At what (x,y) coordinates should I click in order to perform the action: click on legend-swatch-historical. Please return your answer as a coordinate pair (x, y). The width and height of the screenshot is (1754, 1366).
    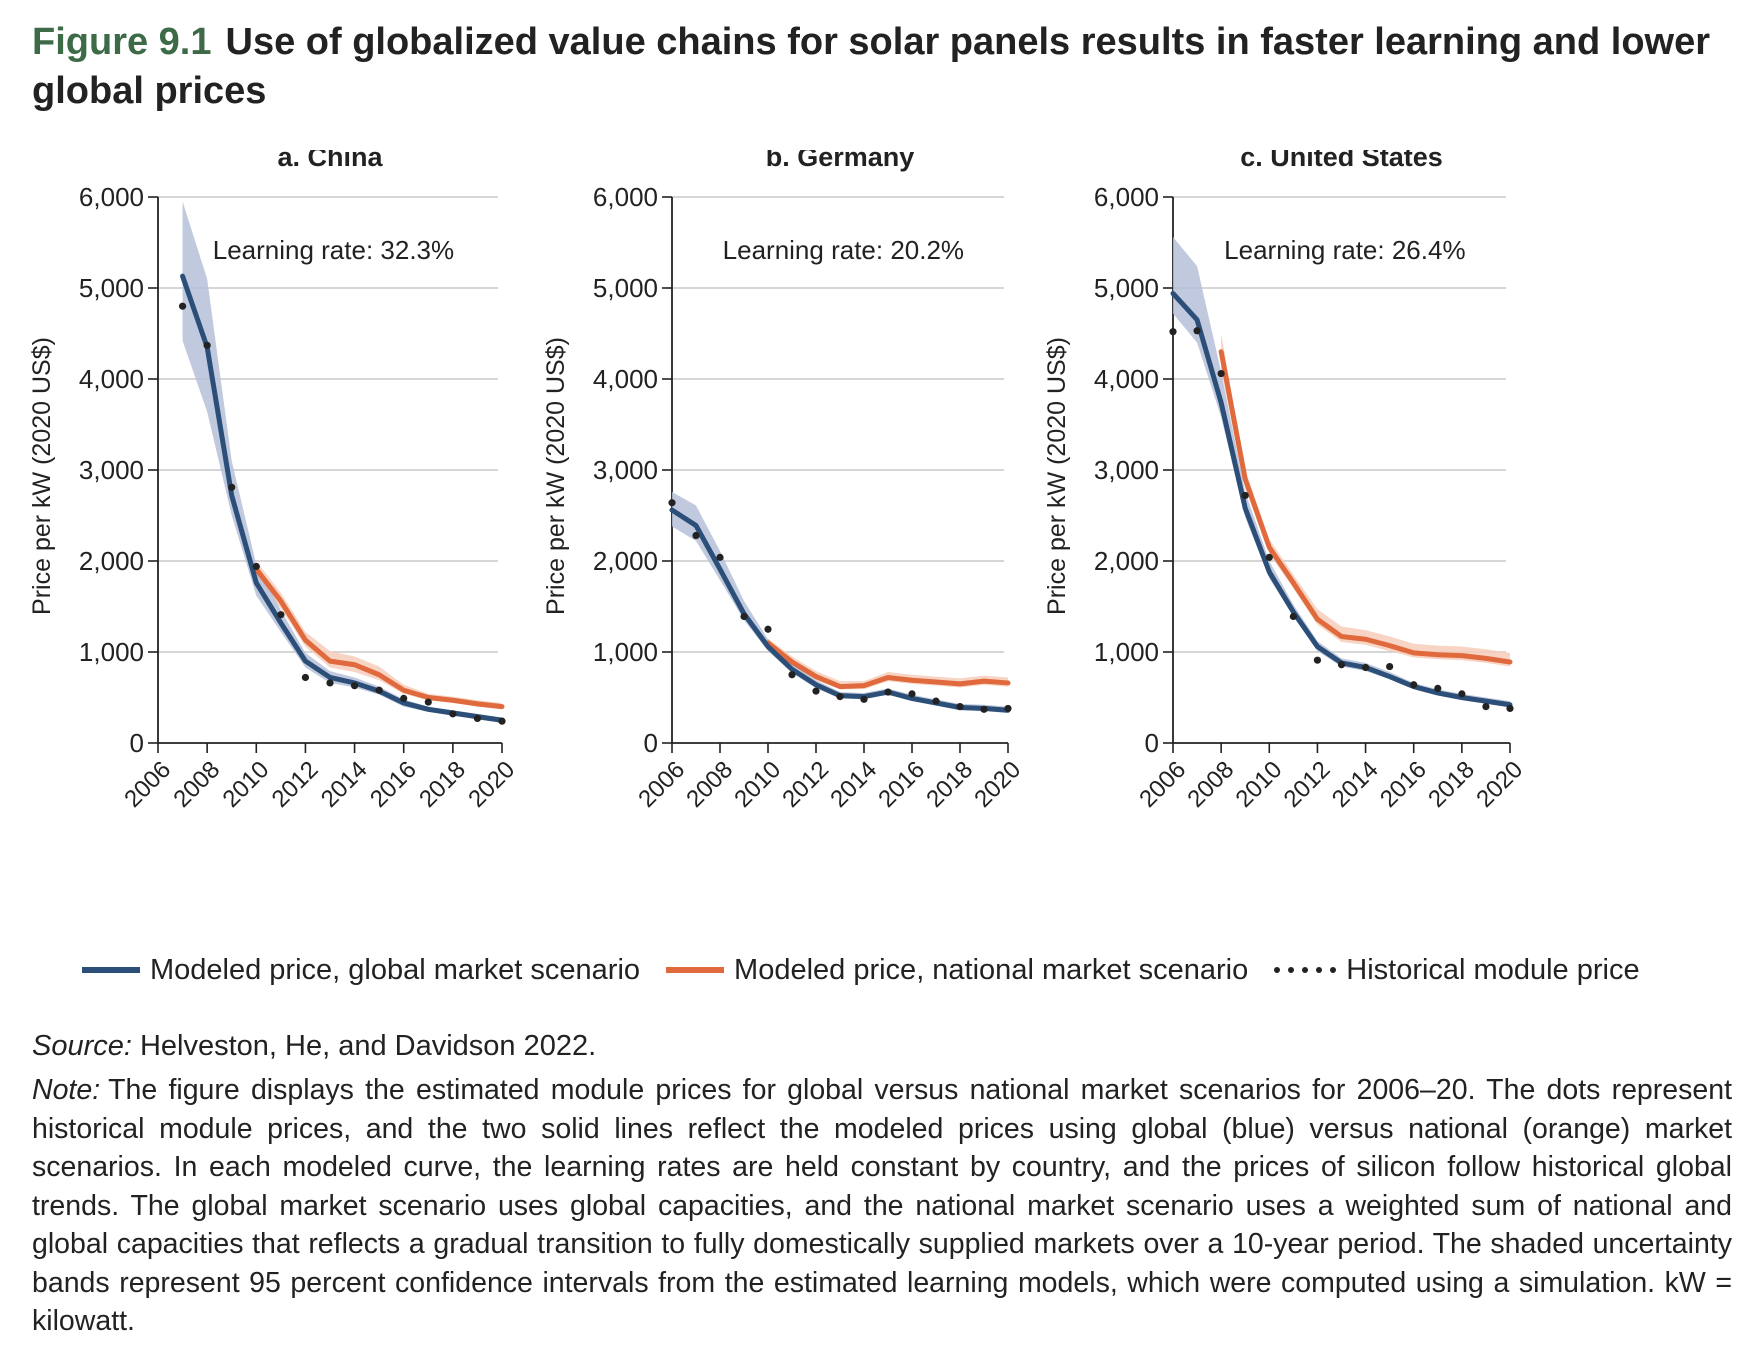
    Looking at the image, I should click on (1305, 970).